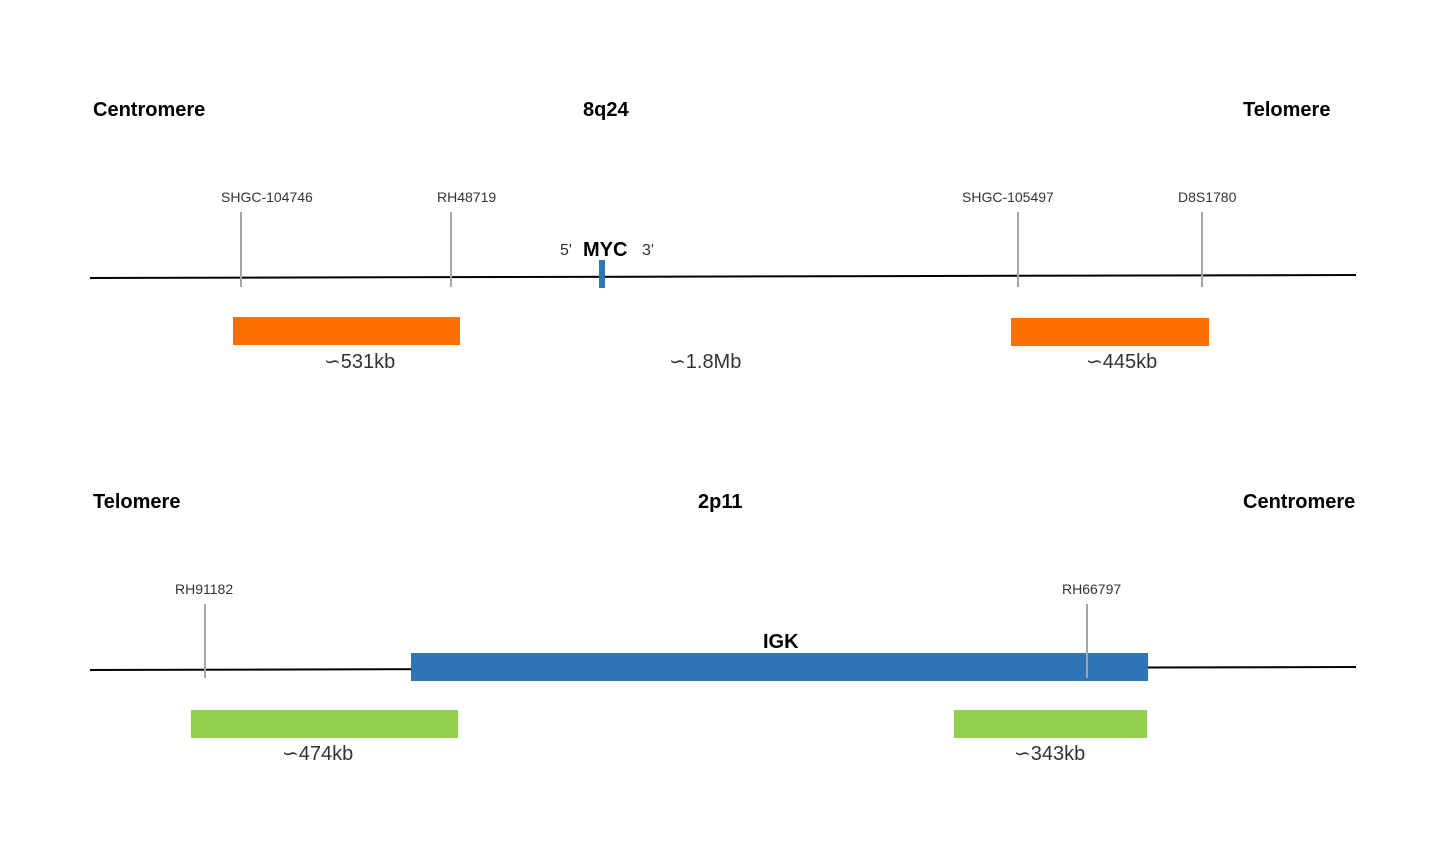 Image resolution: width=1453 pixels, height=846 pixels. Describe the element at coordinates (267, 197) in the screenshot. I see `marker-label: SHGC-104746` at that location.